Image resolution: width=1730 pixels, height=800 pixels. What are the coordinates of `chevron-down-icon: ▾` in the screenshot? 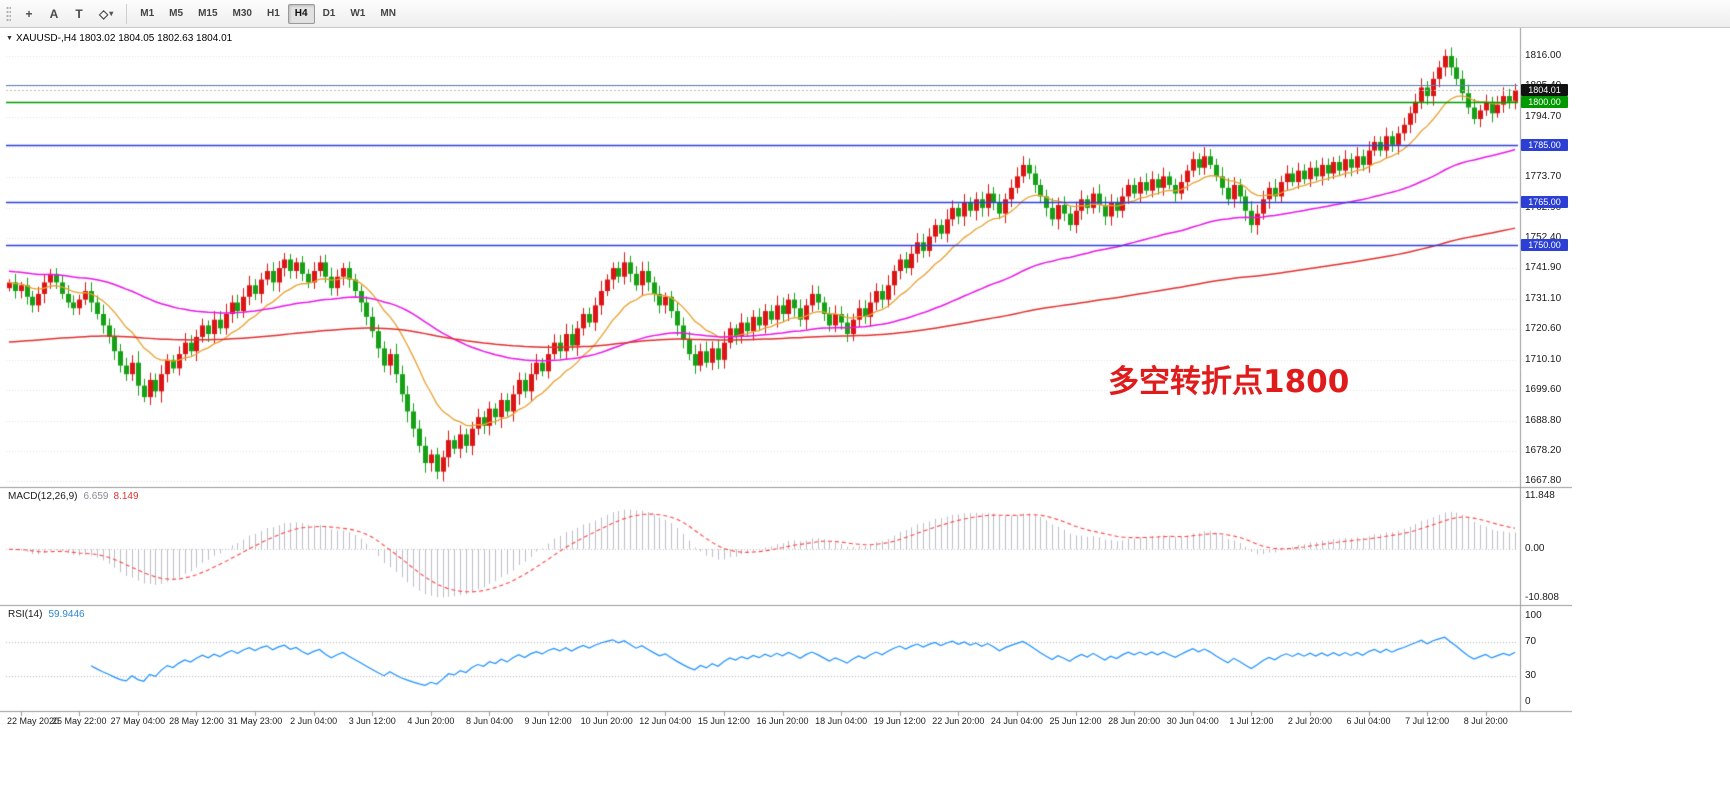 It's located at (111, 13).